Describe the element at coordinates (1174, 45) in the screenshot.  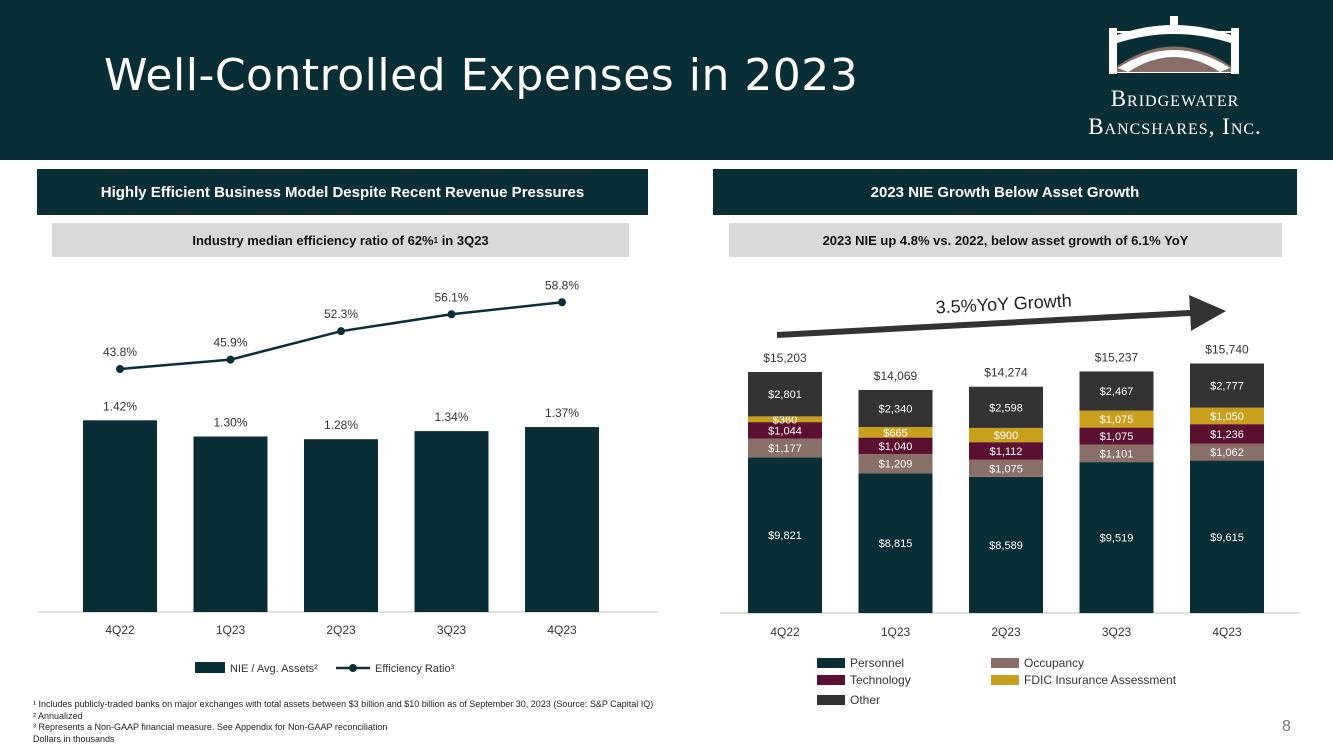
I see `bridge-logo-icon` at that location.